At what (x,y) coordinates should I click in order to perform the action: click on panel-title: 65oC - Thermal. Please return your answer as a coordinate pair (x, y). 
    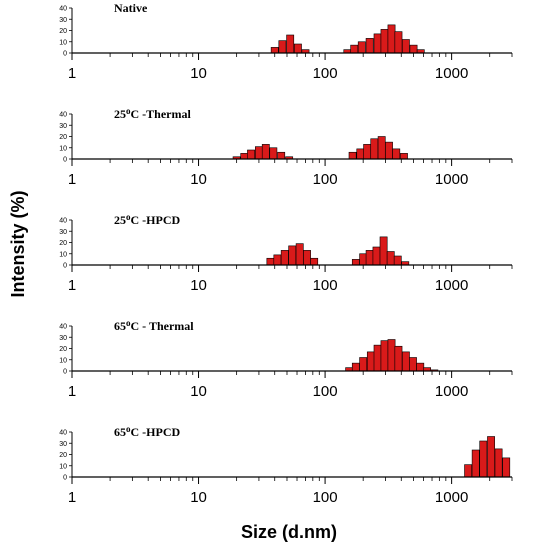
    Looking at the image, I should click on (154, 325).